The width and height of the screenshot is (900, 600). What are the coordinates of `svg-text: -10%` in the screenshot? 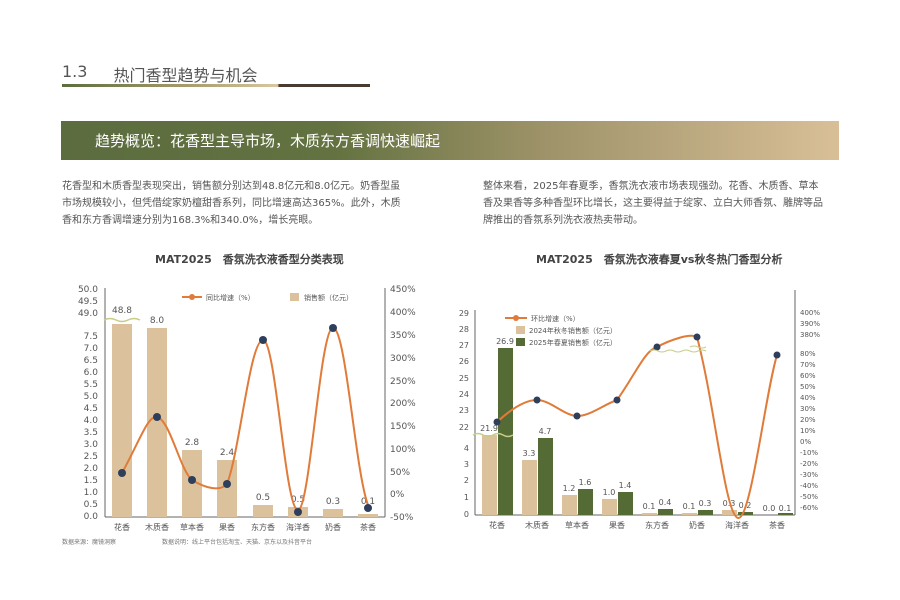 It's located at (809, 453).